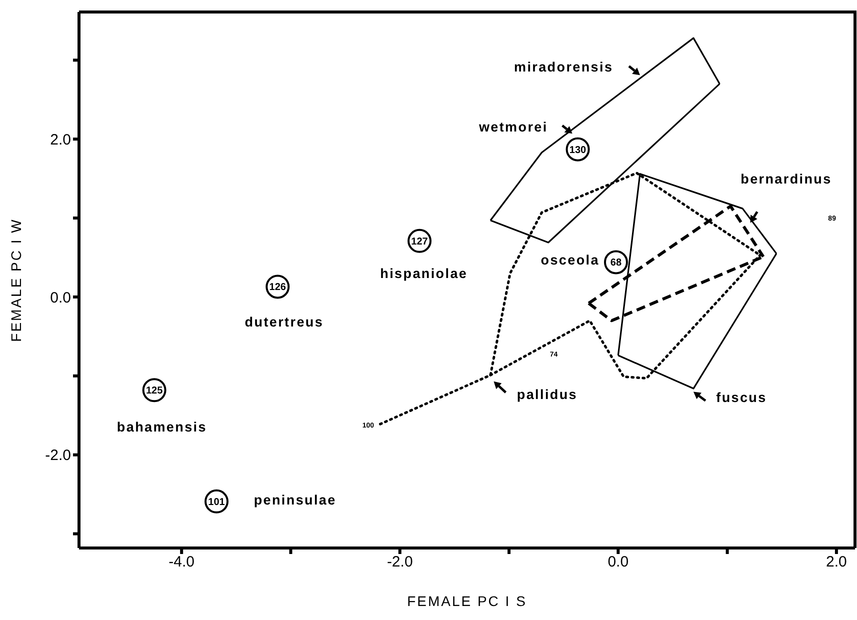  I want to click on x-tick-label: 2.0, so click(836, 562).